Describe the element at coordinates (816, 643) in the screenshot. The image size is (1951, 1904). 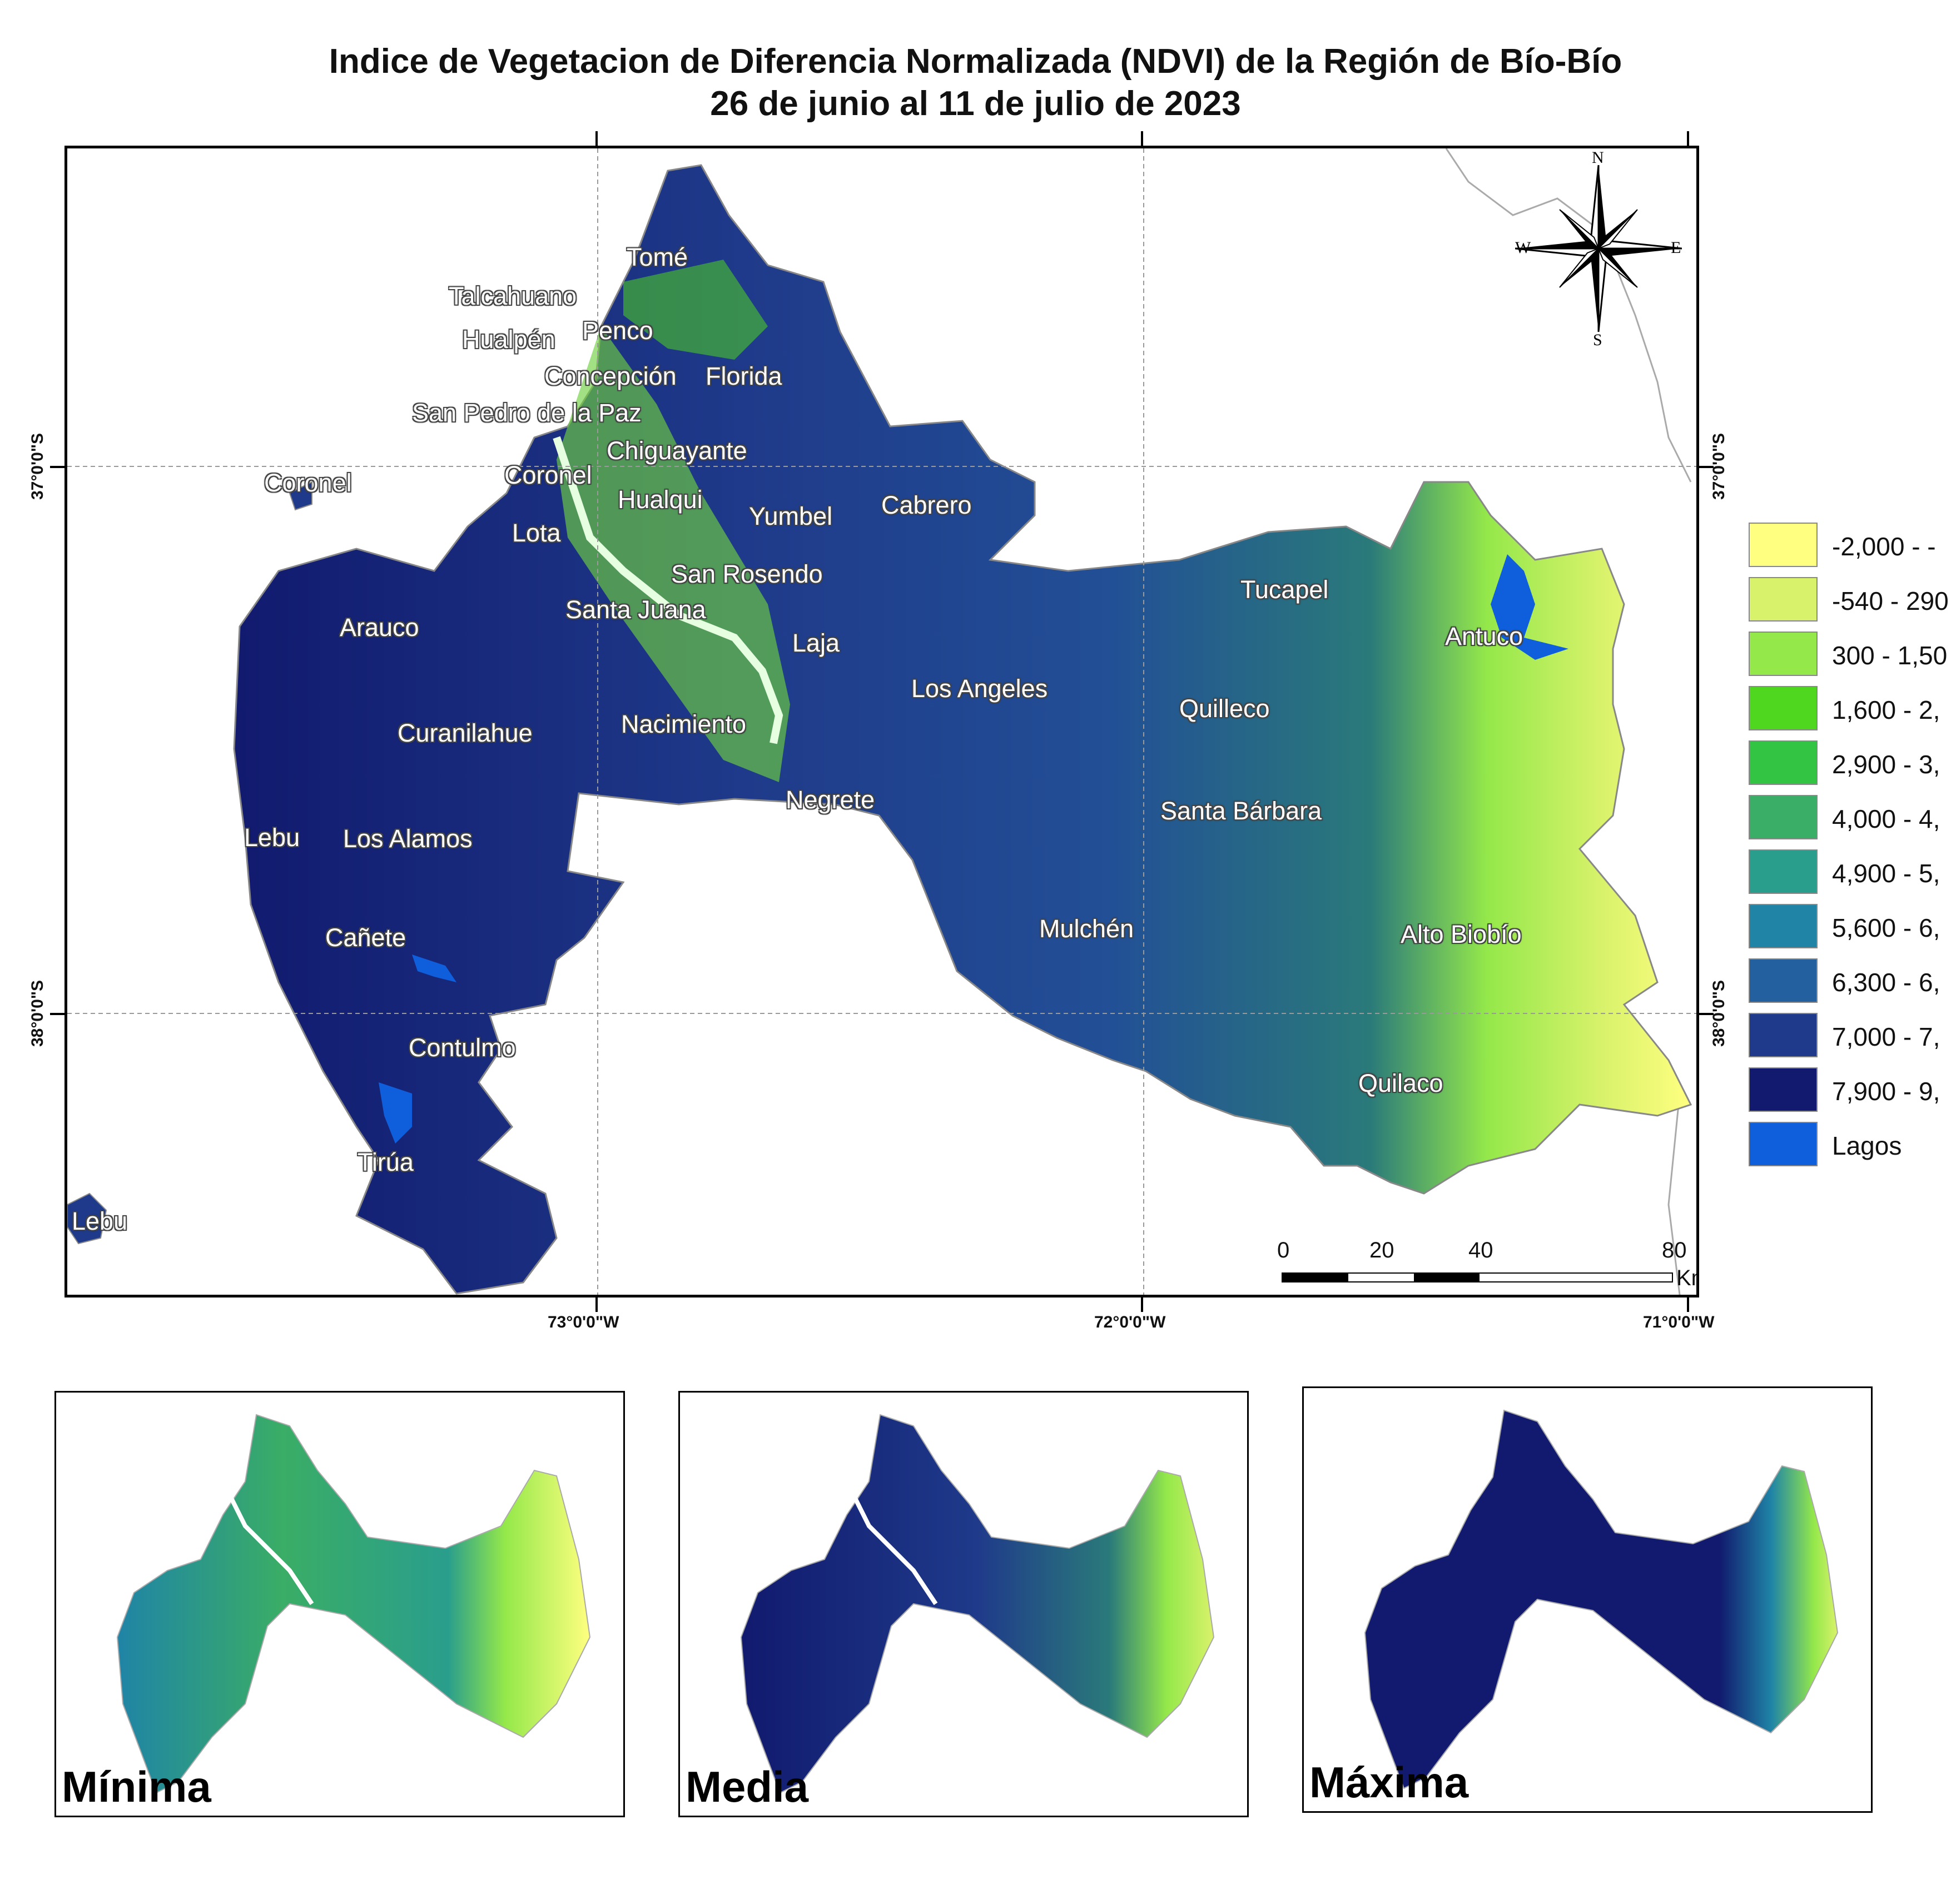
I see `city-label: Laja` at that location.